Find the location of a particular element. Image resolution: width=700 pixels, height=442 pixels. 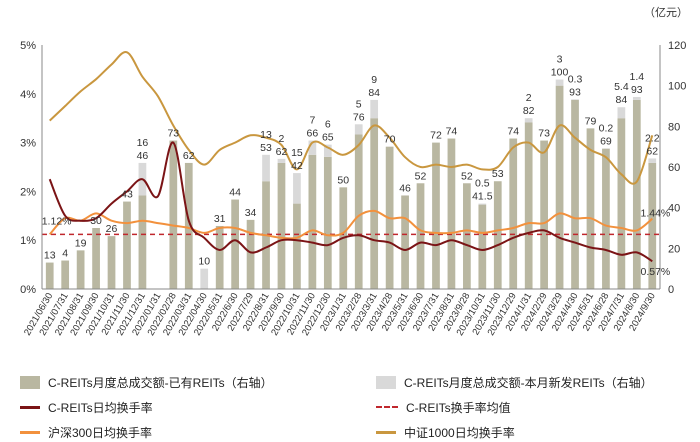

legend-swatch-csi1000 is located at coordinates (386, 432).